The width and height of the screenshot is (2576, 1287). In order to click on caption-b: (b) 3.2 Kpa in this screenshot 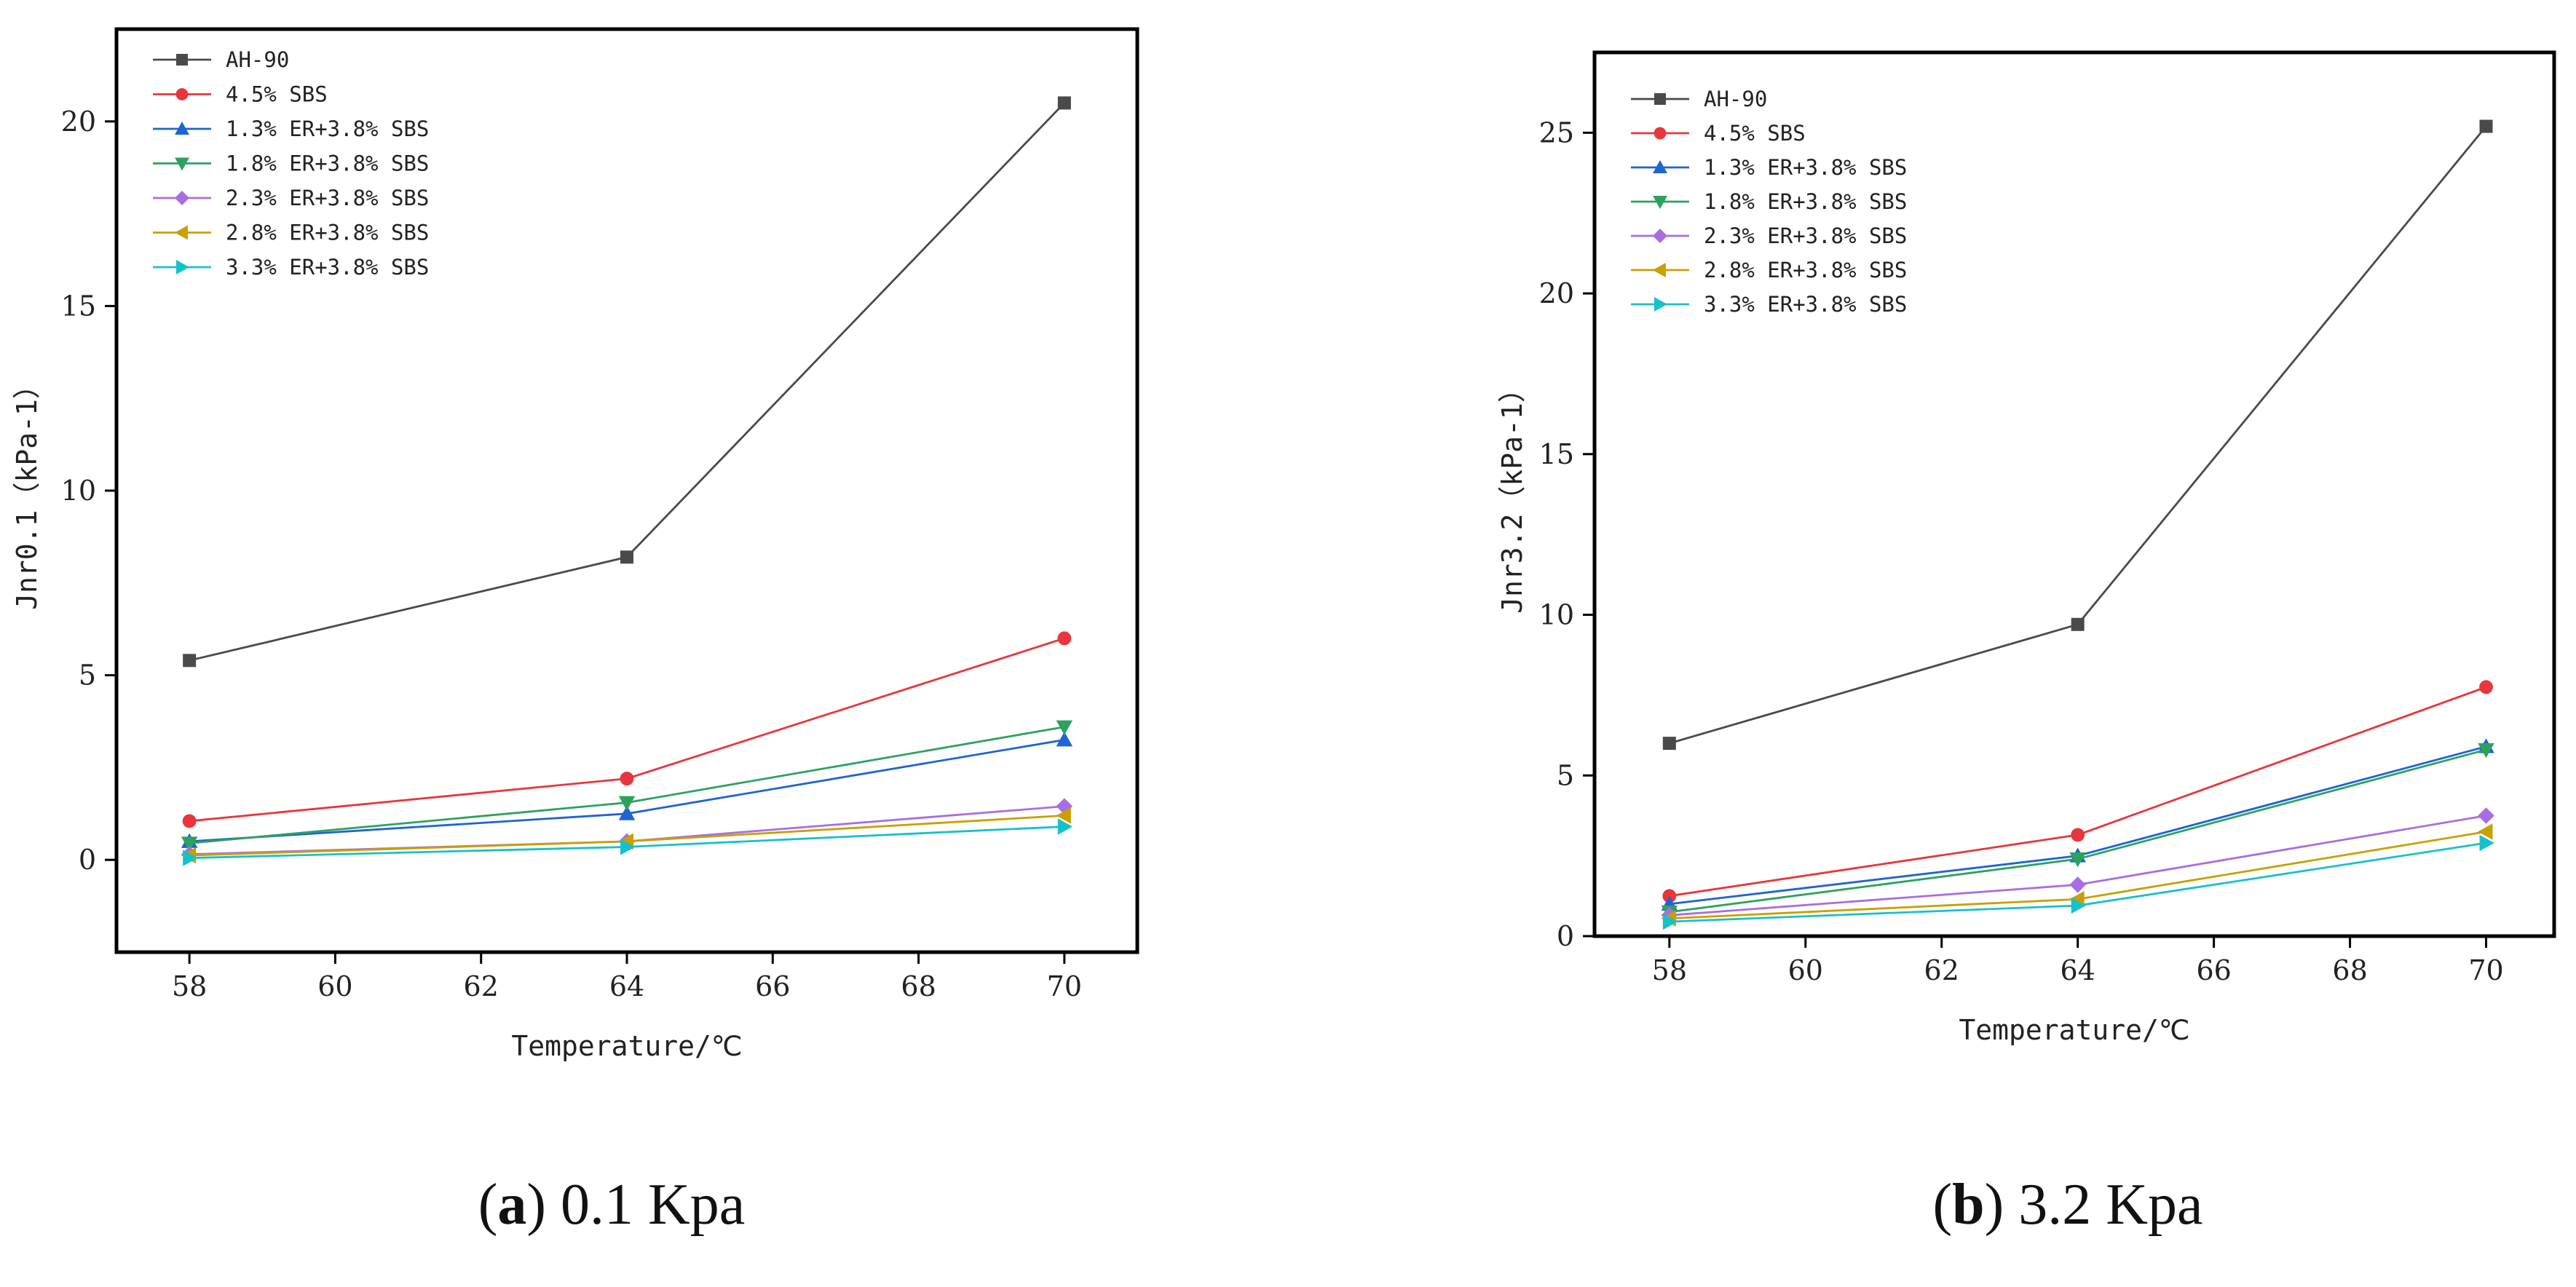, I will do `click(2067, 1205)`.